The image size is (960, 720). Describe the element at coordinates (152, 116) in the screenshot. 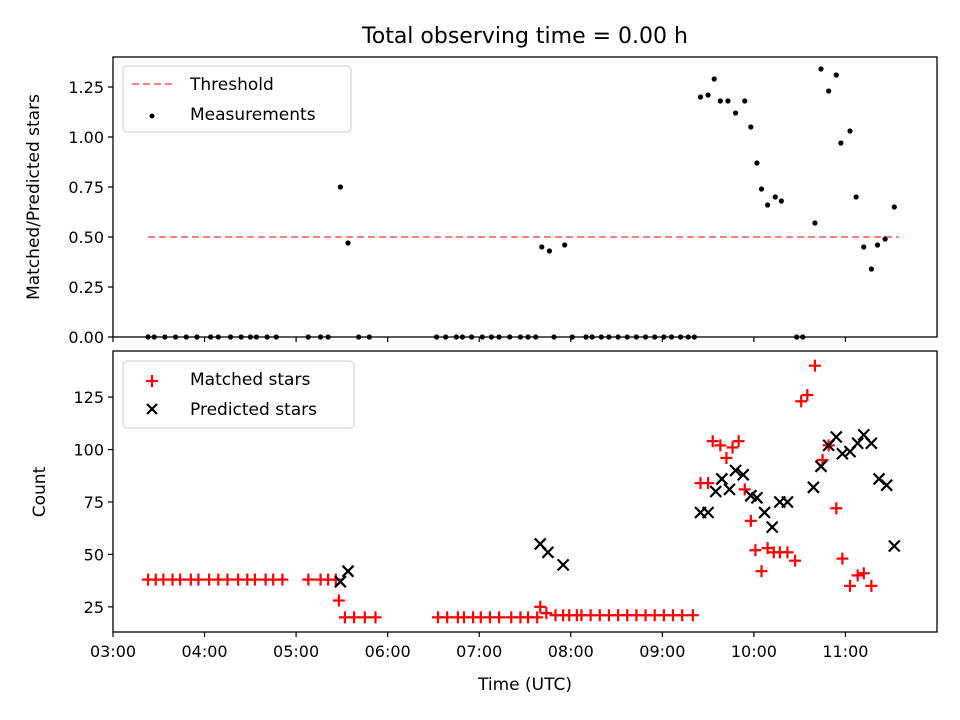

I see `legend-measurements-marker` at that location.